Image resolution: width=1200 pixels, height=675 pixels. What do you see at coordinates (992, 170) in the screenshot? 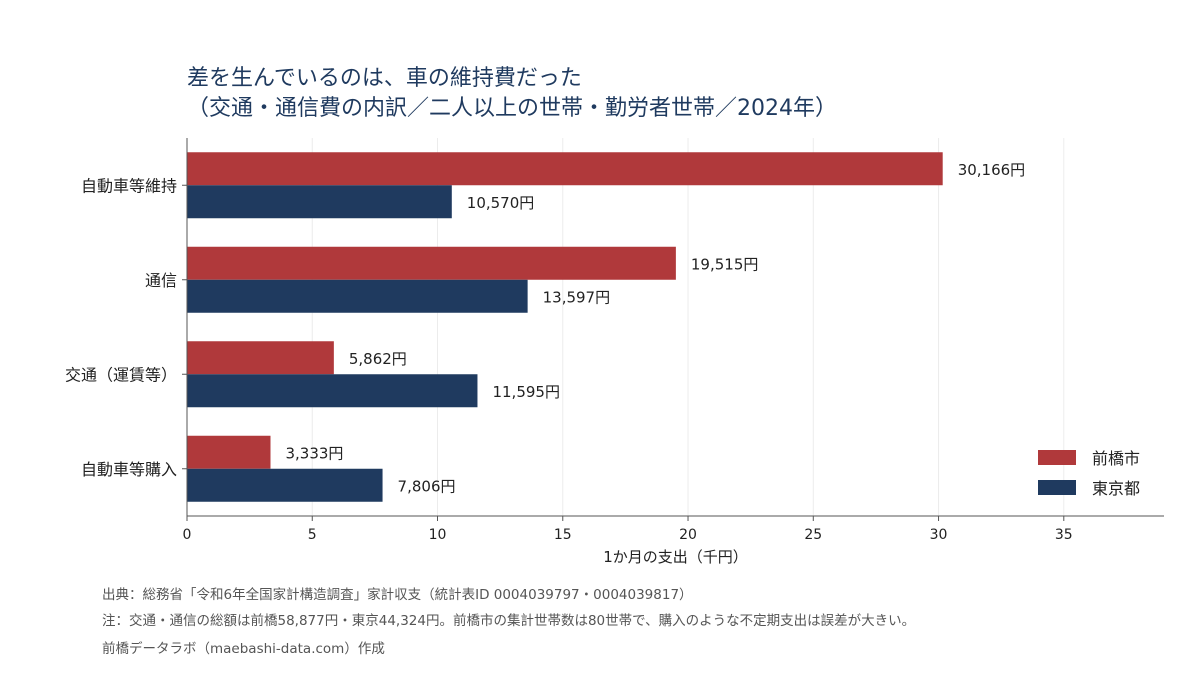
I see `data-label: 30,166円` at bounding box center [992, 170].